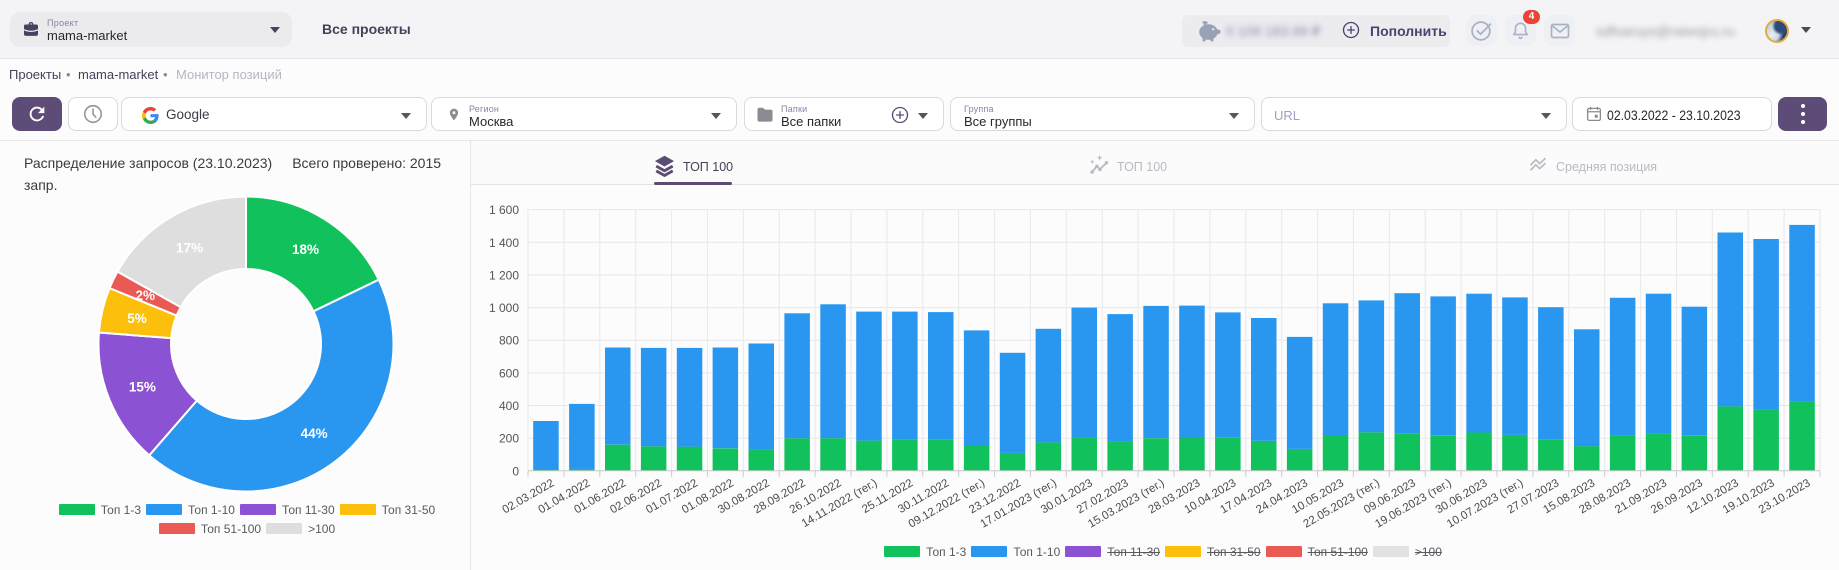  What do you see at coordinates (305, 249) in the screenshot?
I see `svg-text: 18%` at bounding box center [305, 249].